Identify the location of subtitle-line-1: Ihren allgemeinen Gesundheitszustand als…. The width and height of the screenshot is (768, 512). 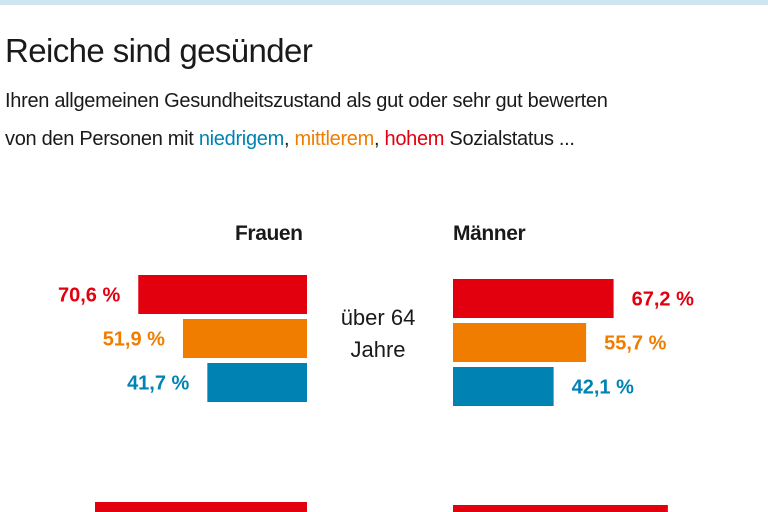
(306, 101).